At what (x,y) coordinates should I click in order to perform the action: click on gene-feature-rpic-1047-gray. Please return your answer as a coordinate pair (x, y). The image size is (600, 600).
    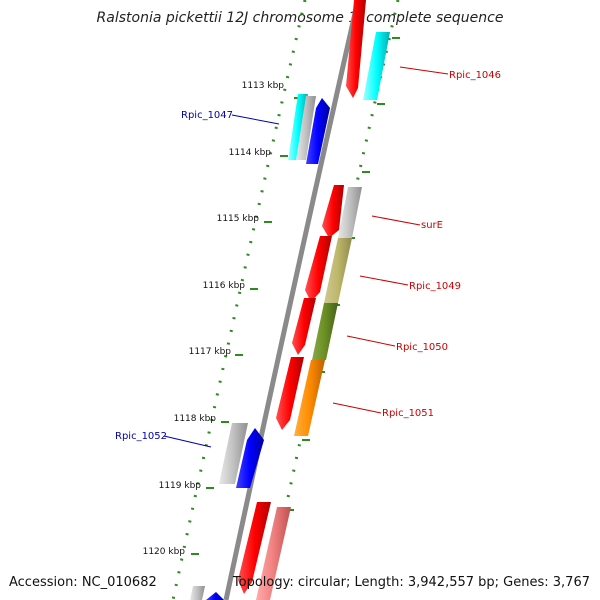
    Looking at the image, I should click on (306, 128).